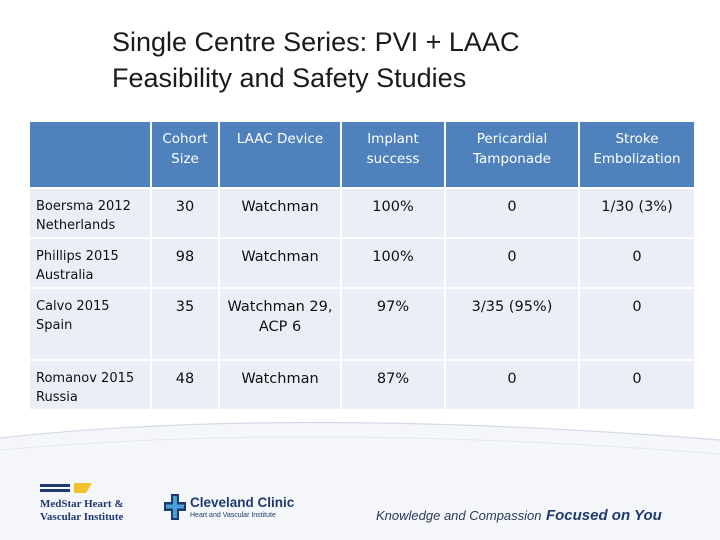  I want to click on cohort-size-cell: 48, so click(185, 385).